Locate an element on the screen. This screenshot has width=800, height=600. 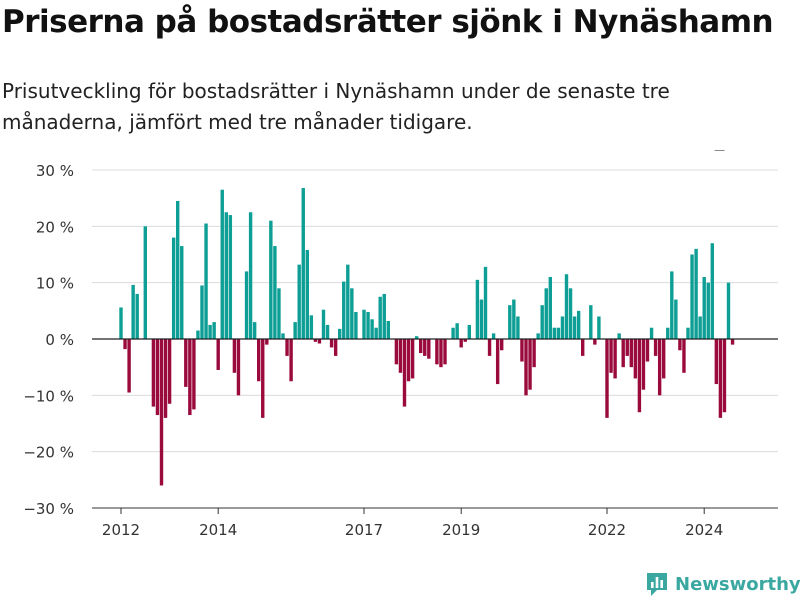
y-tick-label: −30 % is located at coordinates (48, 509).